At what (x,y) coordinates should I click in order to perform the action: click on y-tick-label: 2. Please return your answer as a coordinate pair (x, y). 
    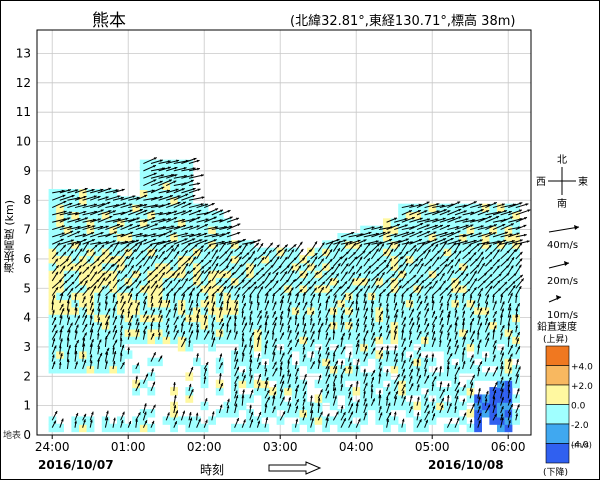
    Looking at the image, I should click on (27, 376).